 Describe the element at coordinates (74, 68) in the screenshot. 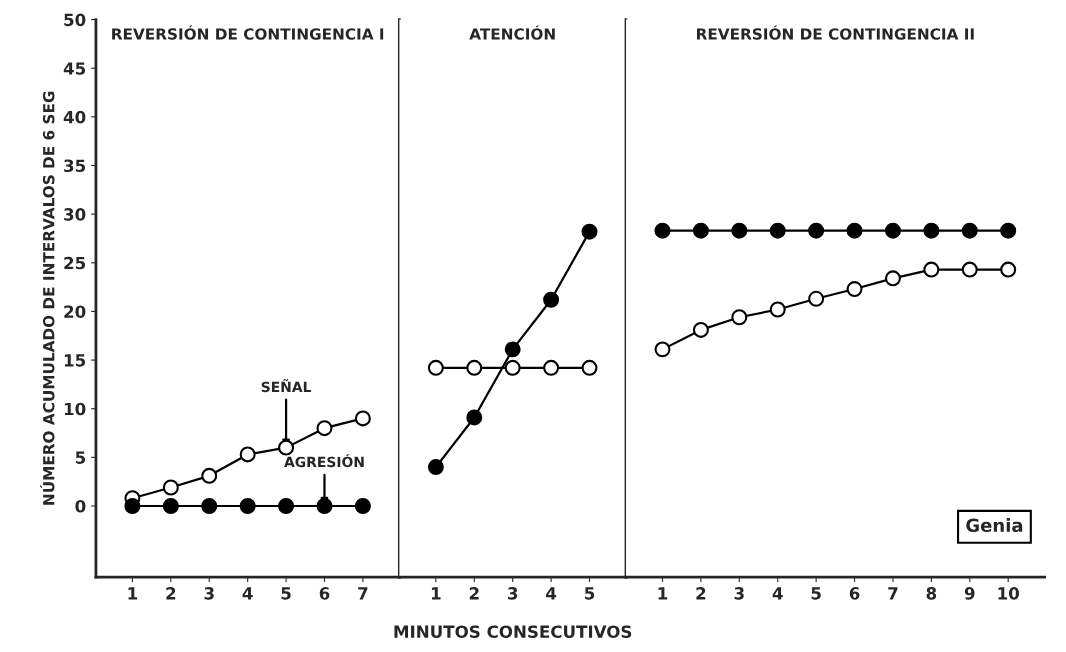

I see `y-tick-label: 45` at that location.